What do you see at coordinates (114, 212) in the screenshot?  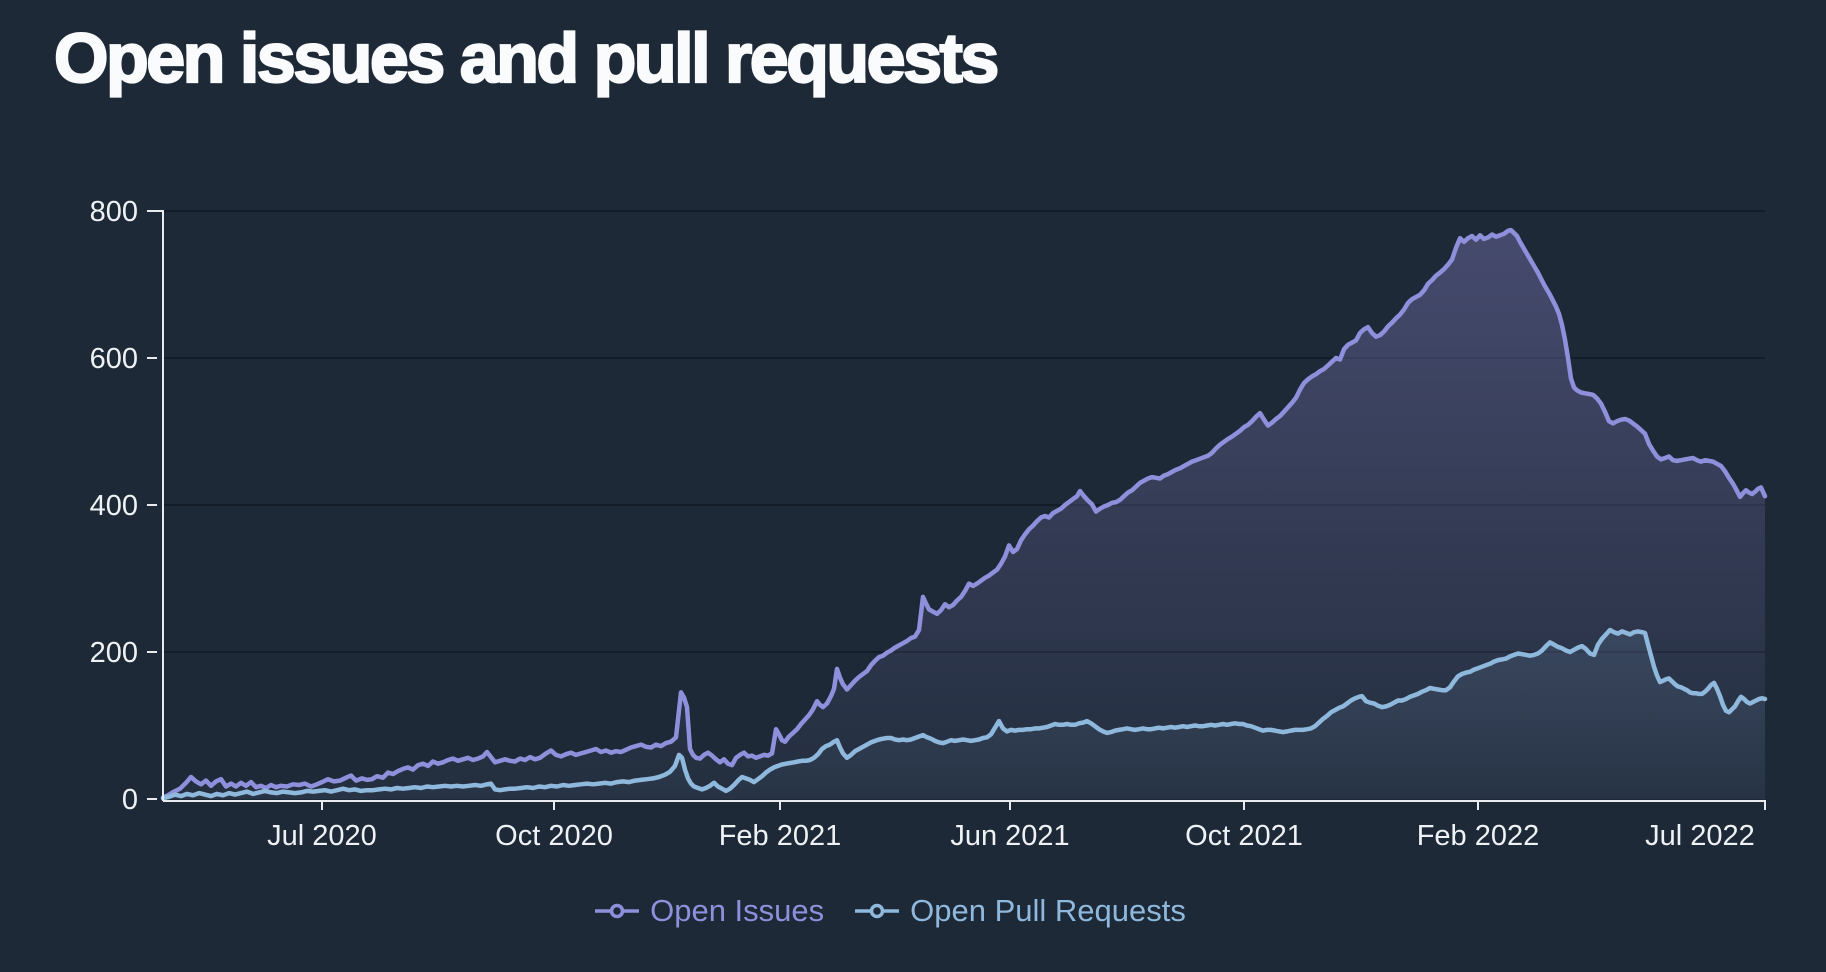 I see `y-tick-label: 800` at bounding box center [114, 212].